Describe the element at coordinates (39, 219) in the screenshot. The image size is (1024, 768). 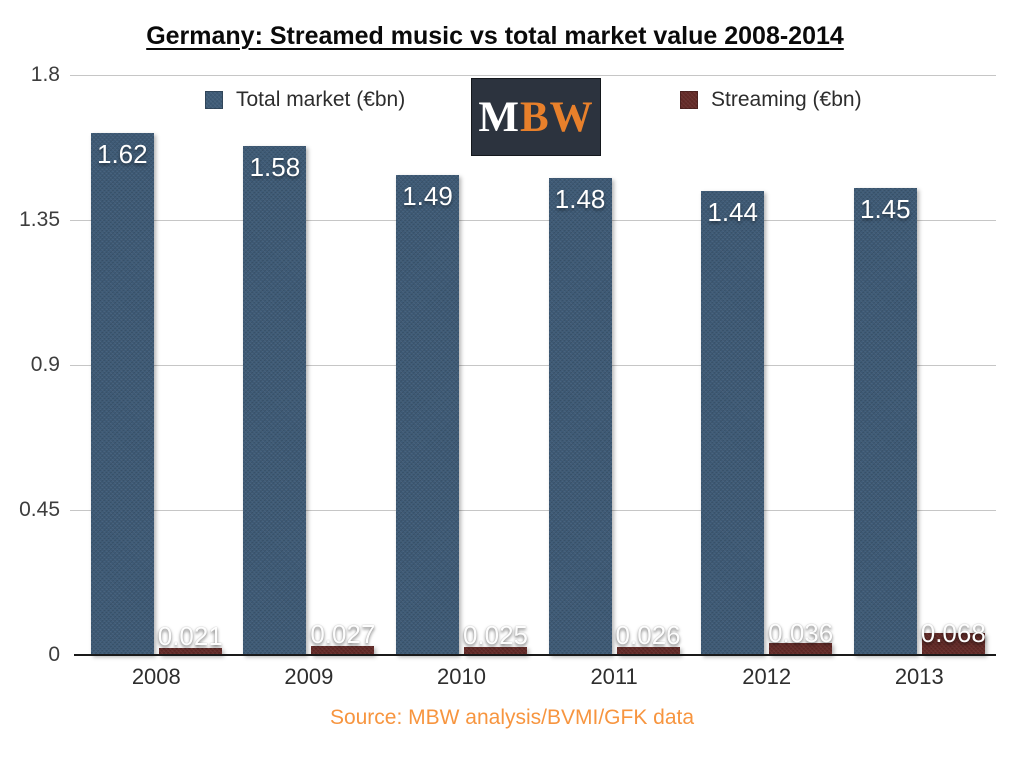
I see `y-axis-tick-label: 1.35` at that location.